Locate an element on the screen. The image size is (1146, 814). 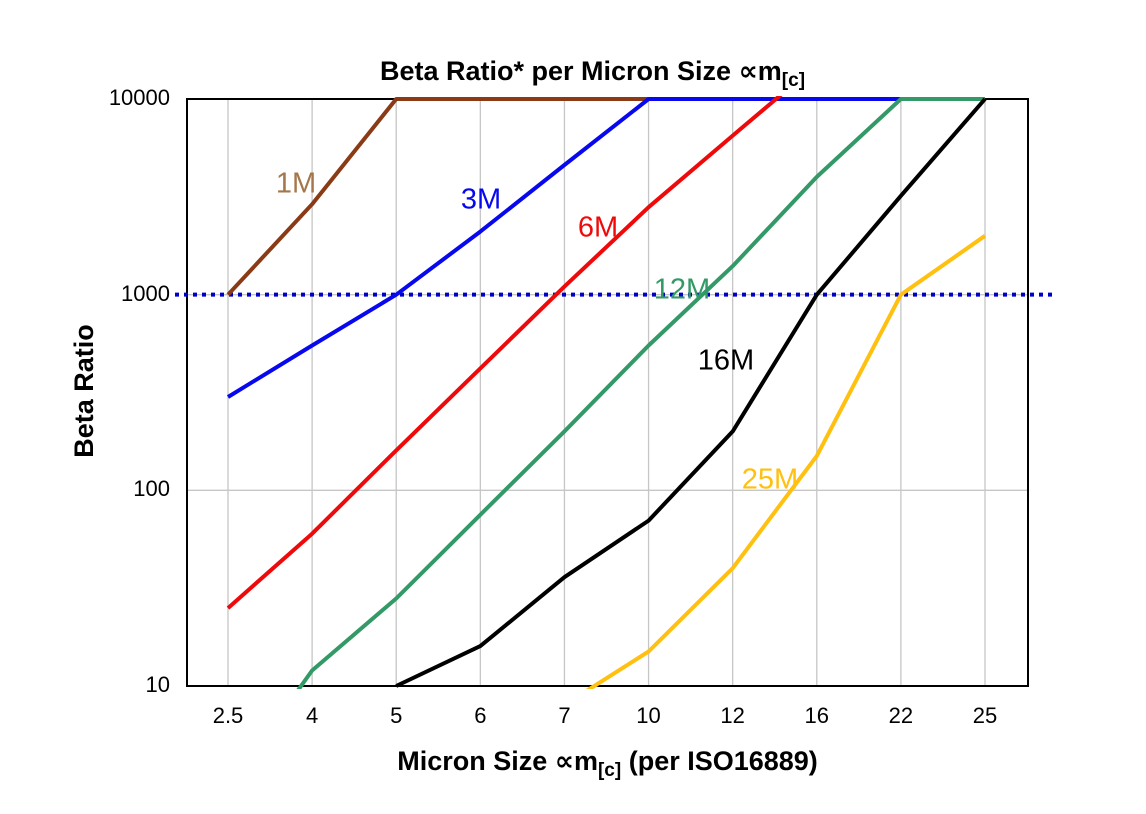
x-axis-title: Micron Size ∝m[c] (per ISO16889) is located at coordinates (607, 764).